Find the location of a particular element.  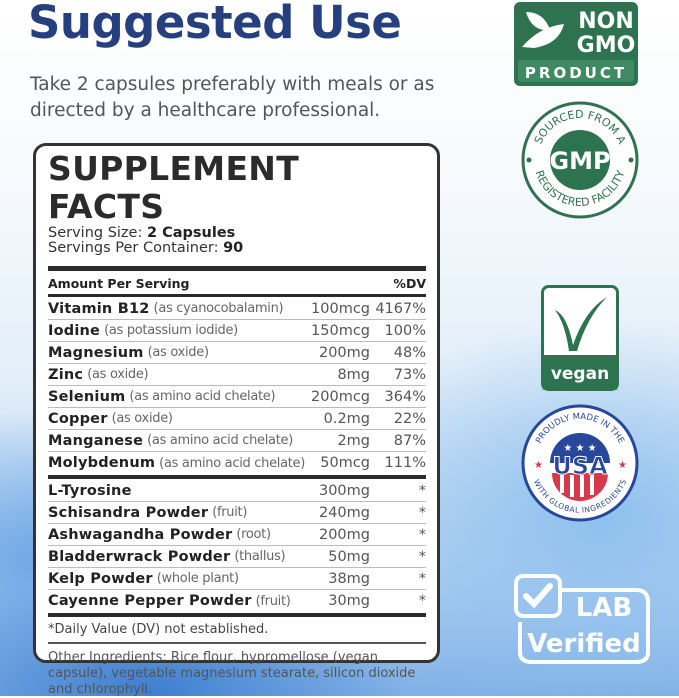

checkbox-icon is located at coordinates (538, 596).